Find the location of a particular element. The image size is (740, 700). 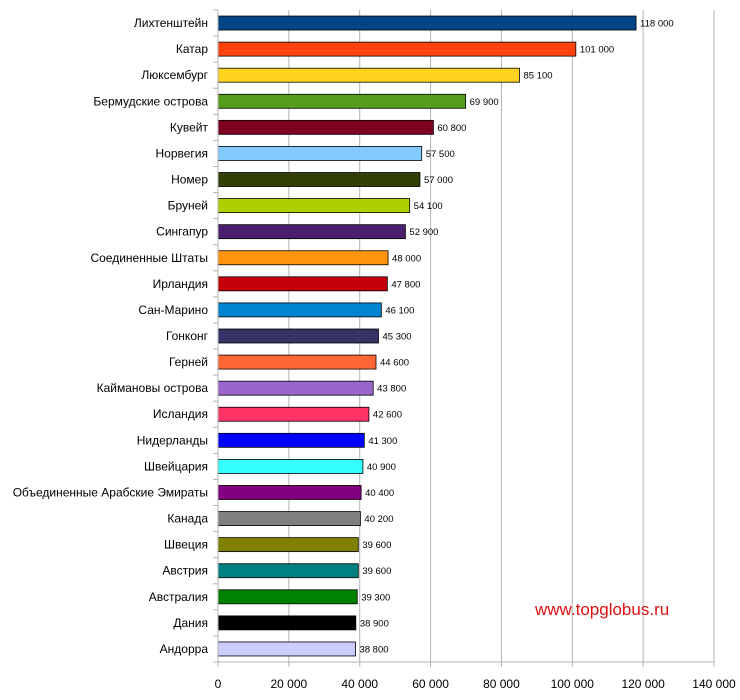

value-label: 40 200 is located at coordinates (378, 519).